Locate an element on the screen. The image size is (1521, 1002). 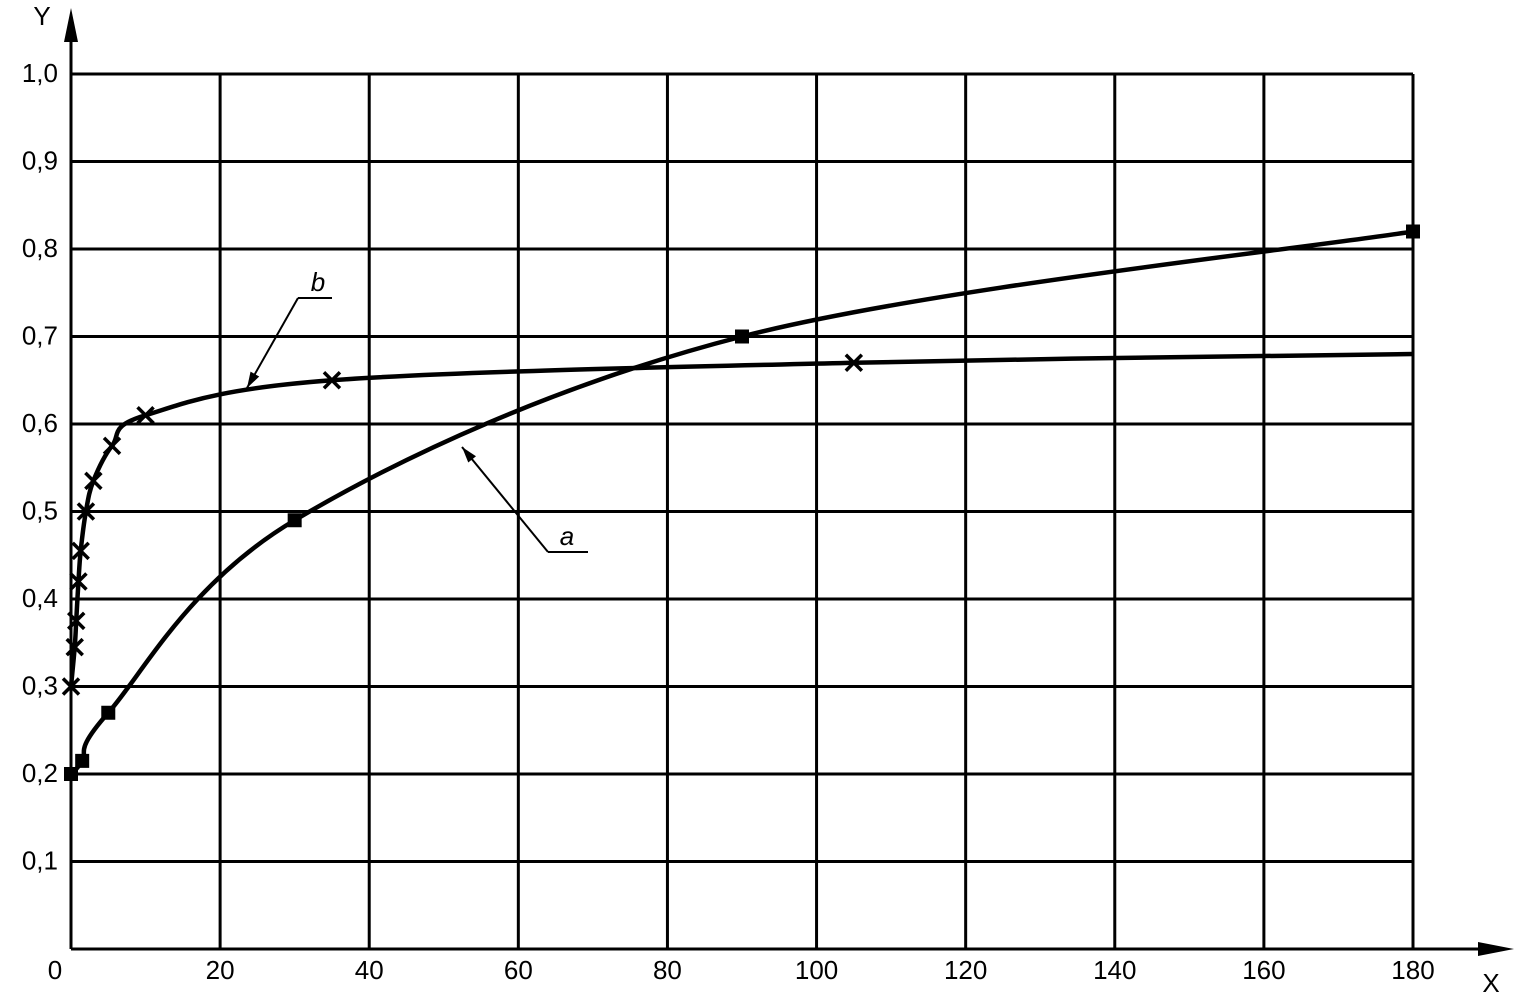
y-tick-label: 0,4 is located at coordinates (40, 598).